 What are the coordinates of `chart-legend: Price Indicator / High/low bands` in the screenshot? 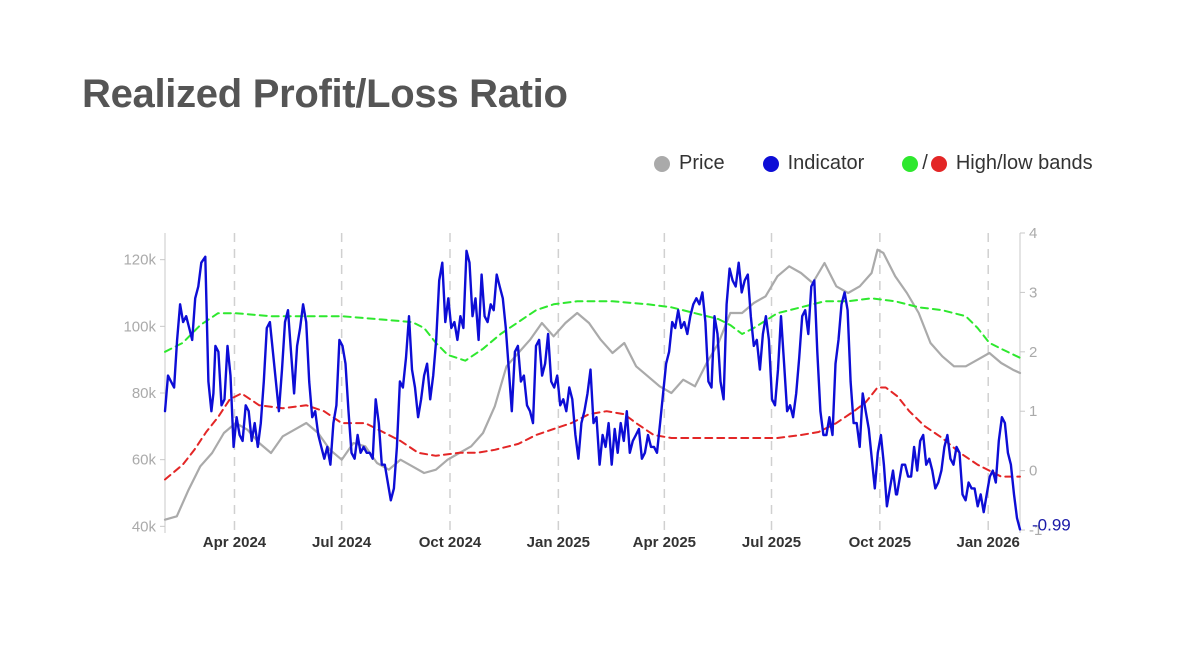 It's located at (873, 163).